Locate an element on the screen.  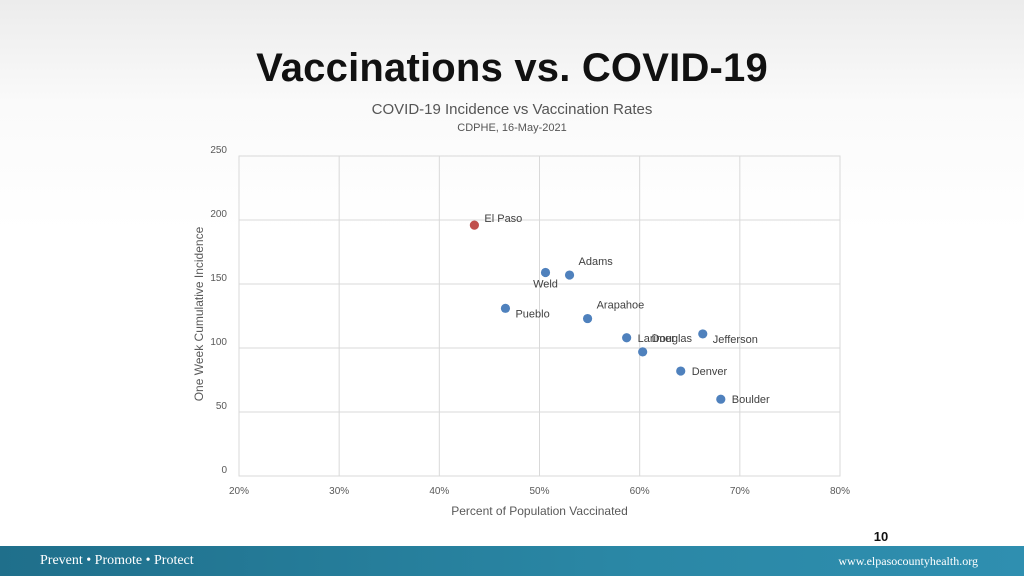
x-tick-label: 20% is located at coordinates (239, 491).